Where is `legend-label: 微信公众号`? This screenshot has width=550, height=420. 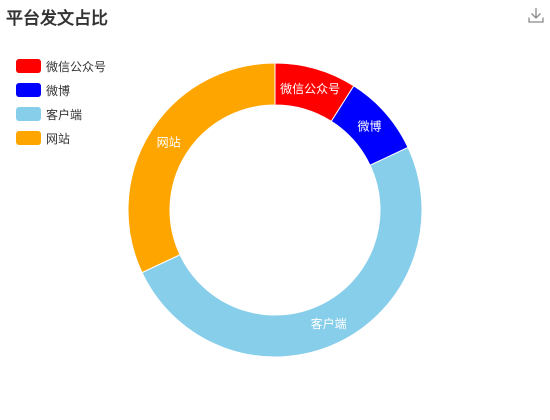
legend-label: 微信公众号 is located at coordinates (76, 66).